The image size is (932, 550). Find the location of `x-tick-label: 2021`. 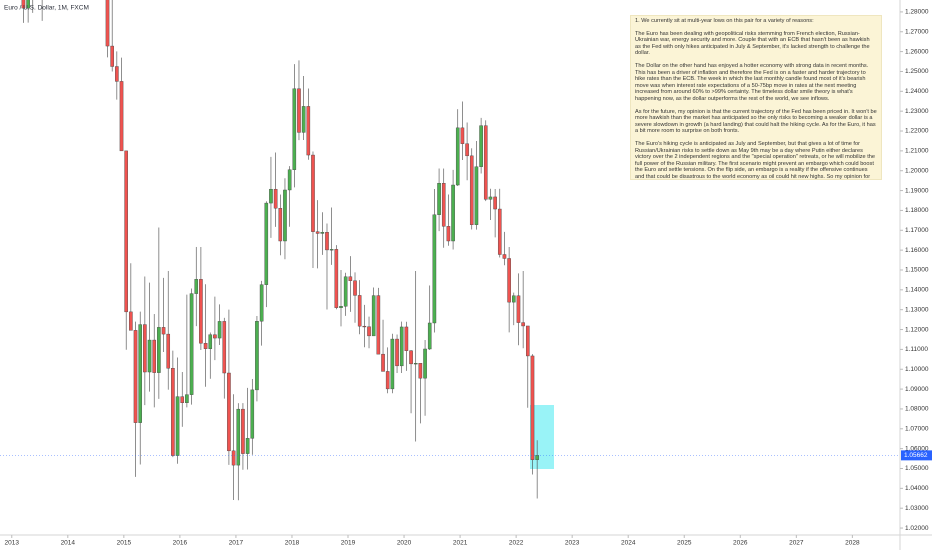

x-tick-label: 2021 is located at coordinates (460, 543).